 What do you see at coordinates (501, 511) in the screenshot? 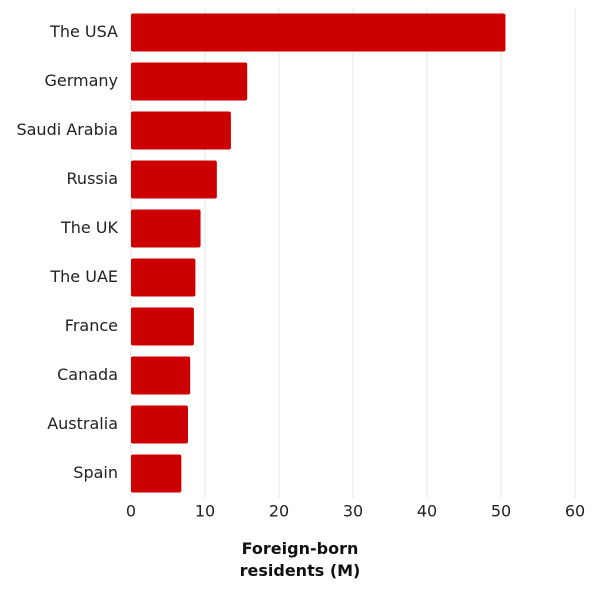
I see `x-tick-label: 50` at bounding box center [501, 511].